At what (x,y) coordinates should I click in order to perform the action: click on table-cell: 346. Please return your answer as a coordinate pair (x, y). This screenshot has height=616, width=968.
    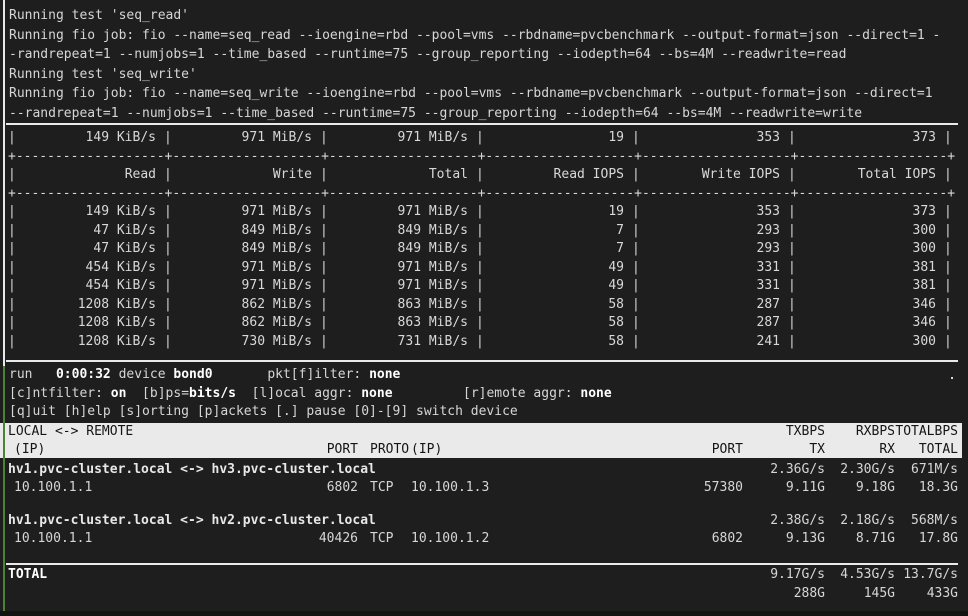
    Looking at the image, I should click on (924, 304).